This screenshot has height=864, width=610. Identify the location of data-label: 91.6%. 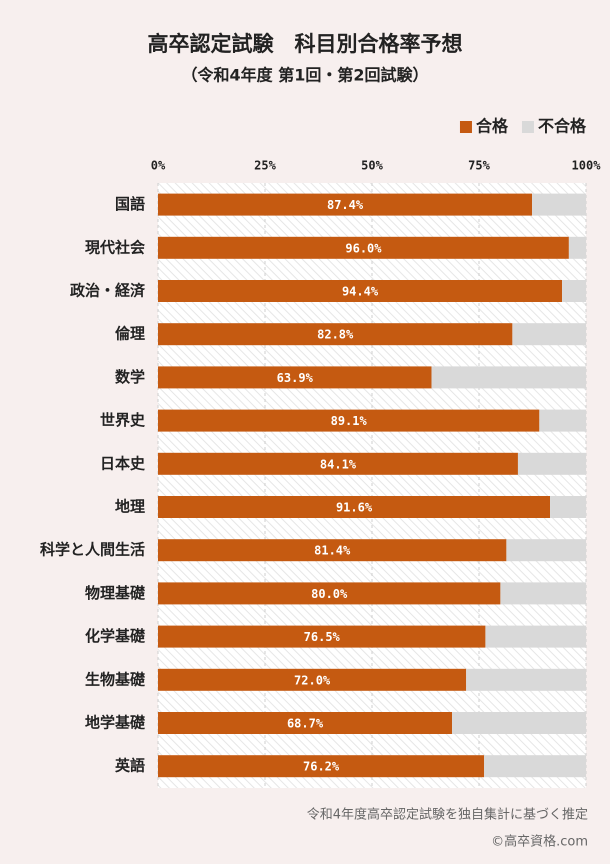
(354, 508).